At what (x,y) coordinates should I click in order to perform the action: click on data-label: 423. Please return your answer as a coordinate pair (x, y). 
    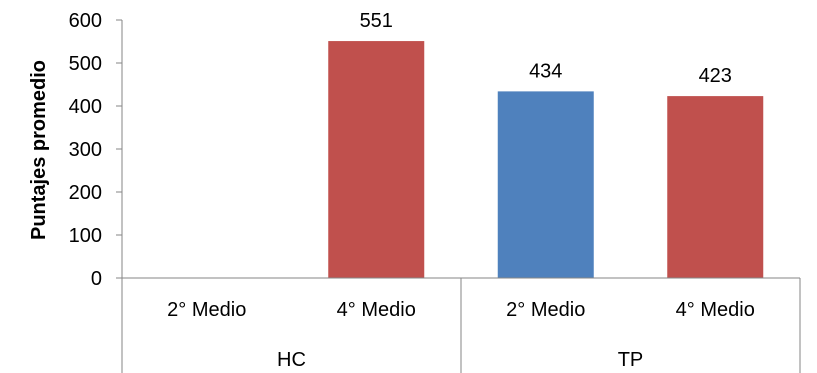
    Looking at the image, I should click on (715, 76).